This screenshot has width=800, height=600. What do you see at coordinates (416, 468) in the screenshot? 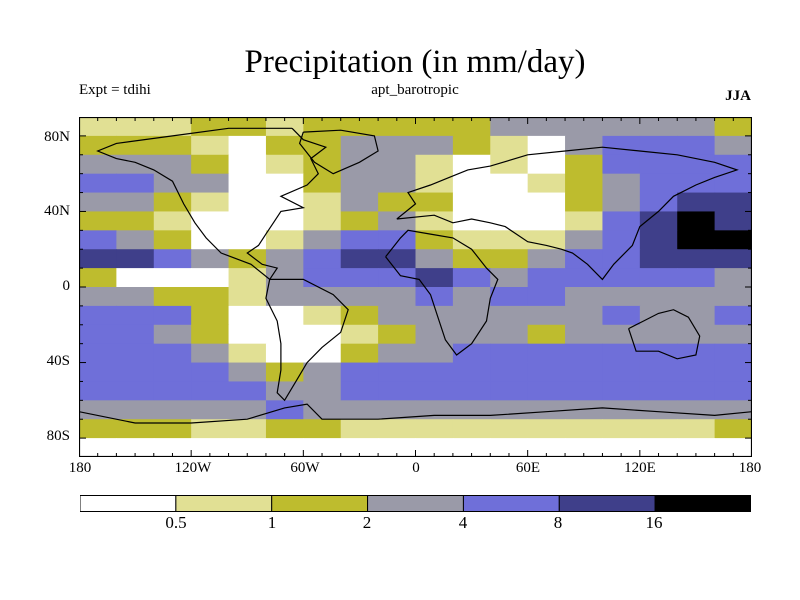
I see `lon-label-0: 0` at bounding box center [416, 468].